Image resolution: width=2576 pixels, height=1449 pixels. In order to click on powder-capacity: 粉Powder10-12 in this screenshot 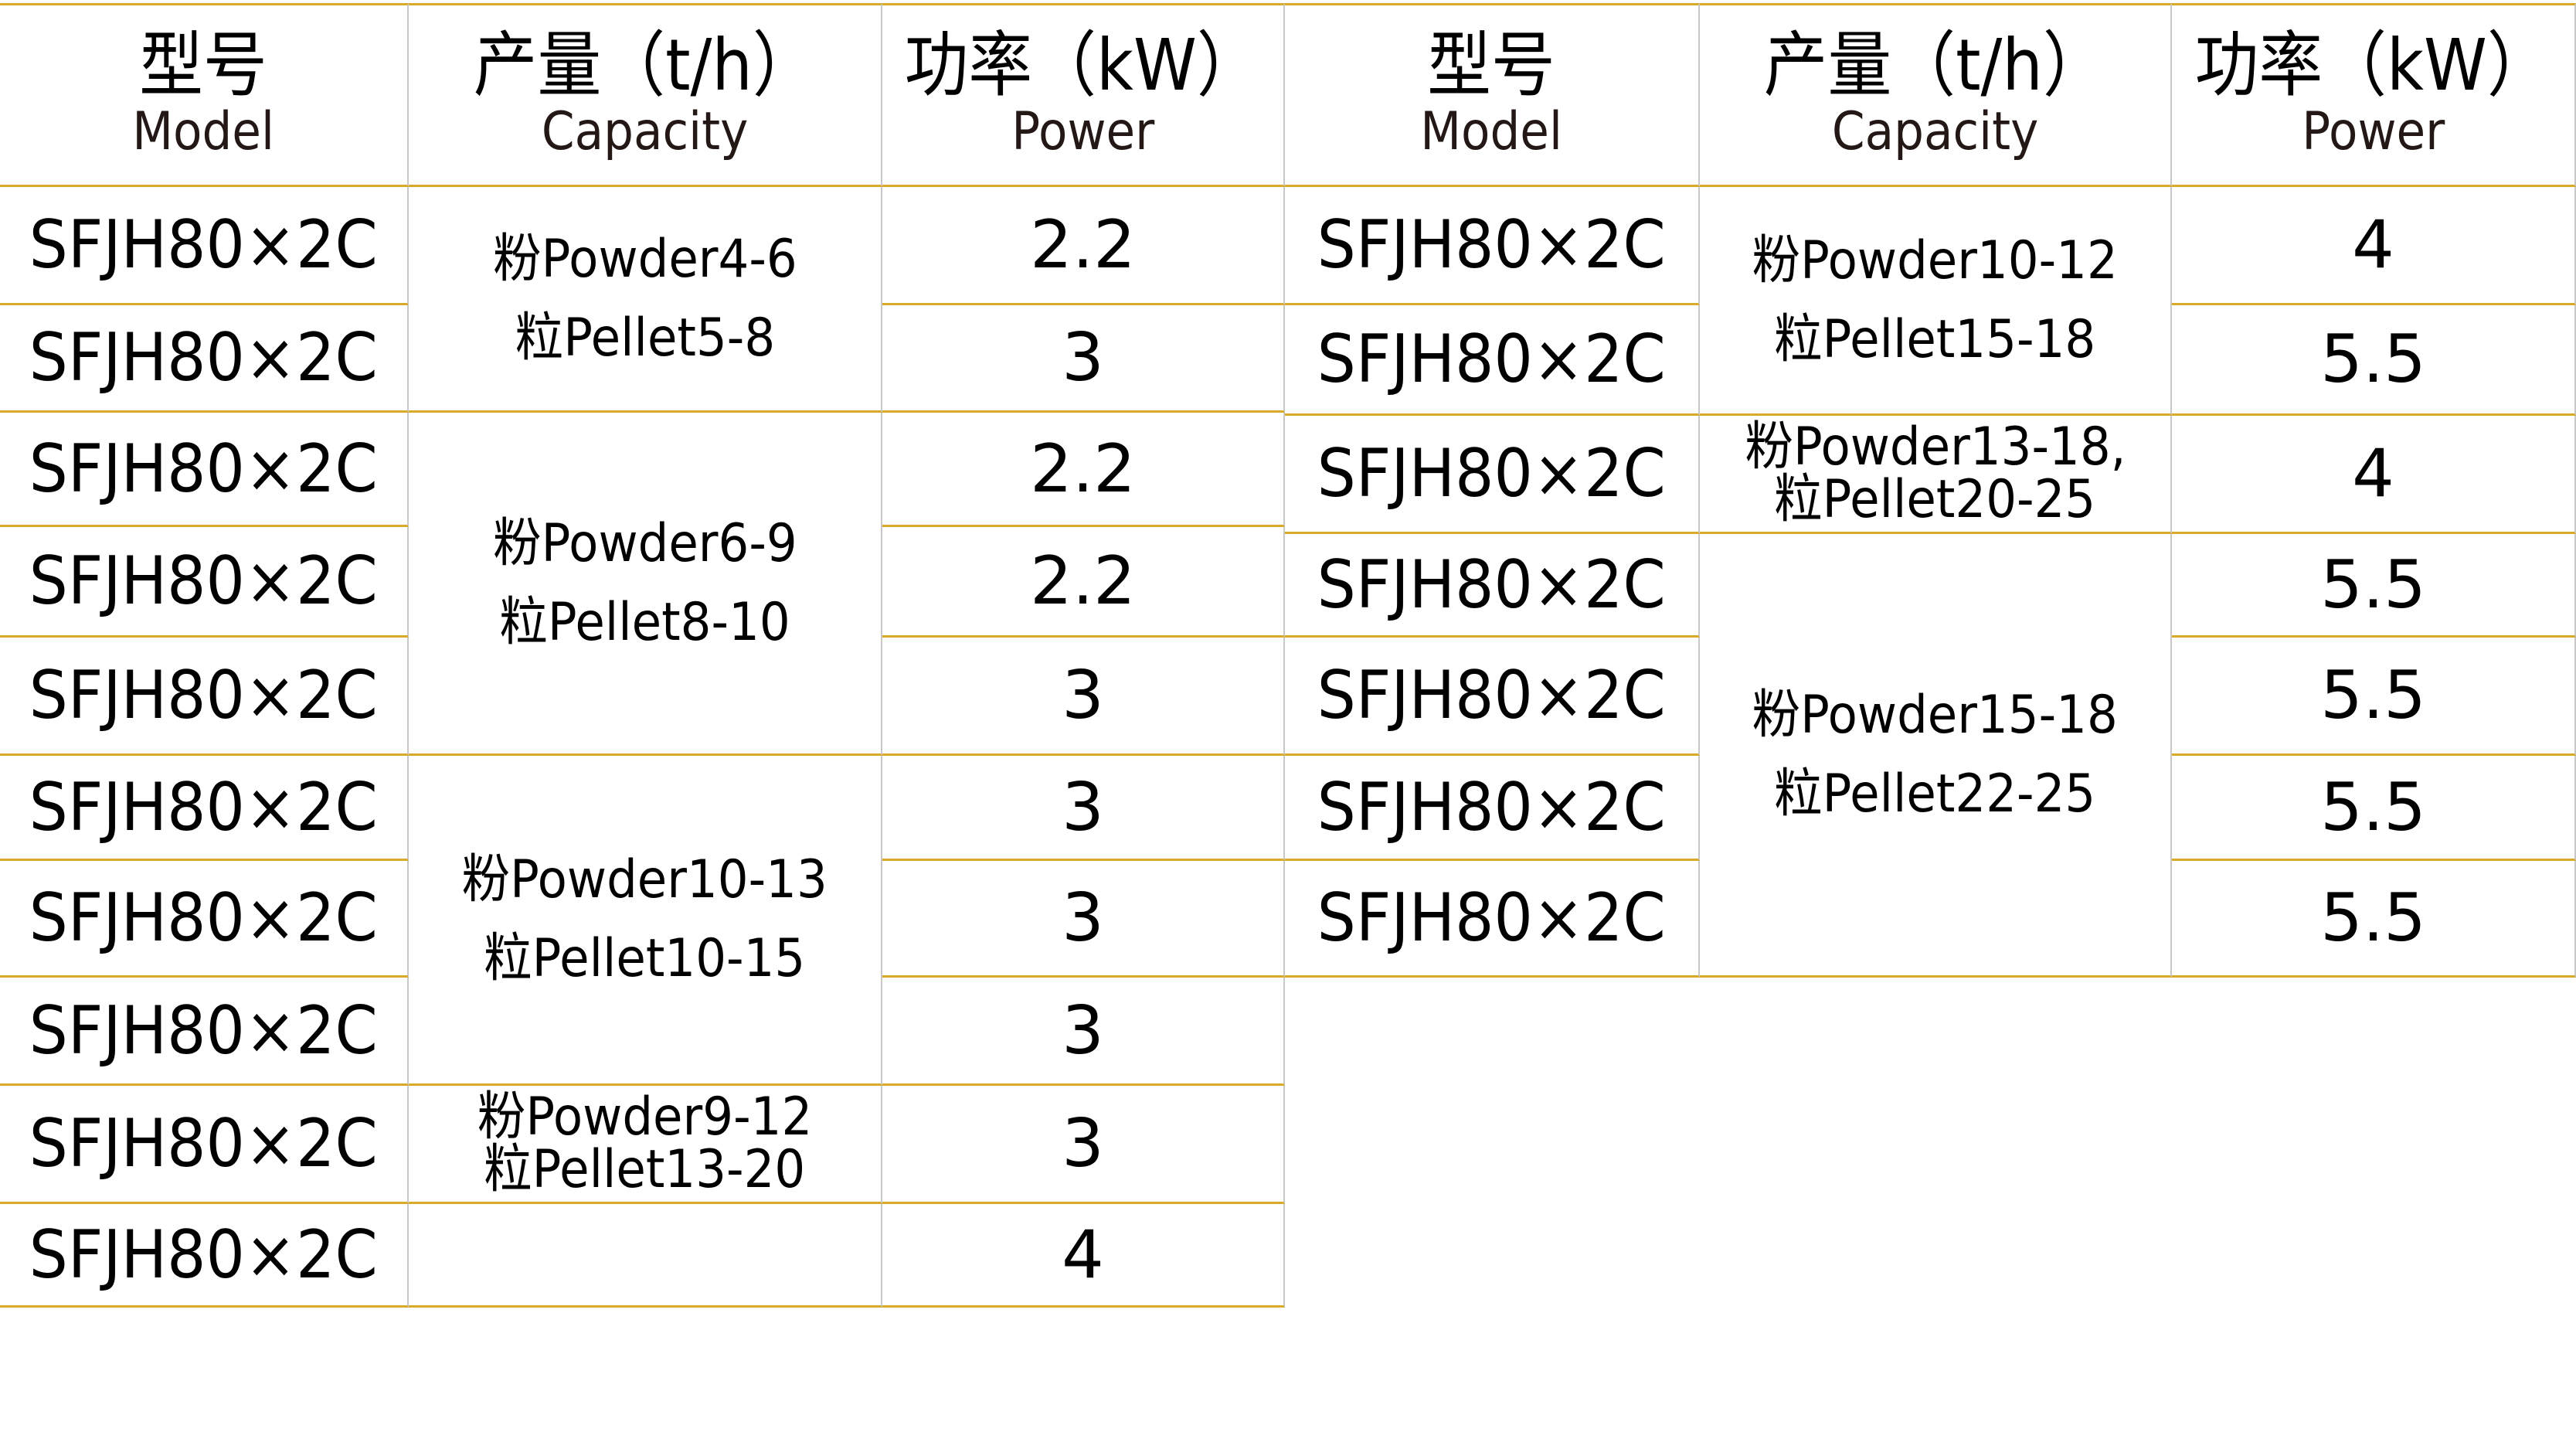, I will do `click(1935, 260)`.